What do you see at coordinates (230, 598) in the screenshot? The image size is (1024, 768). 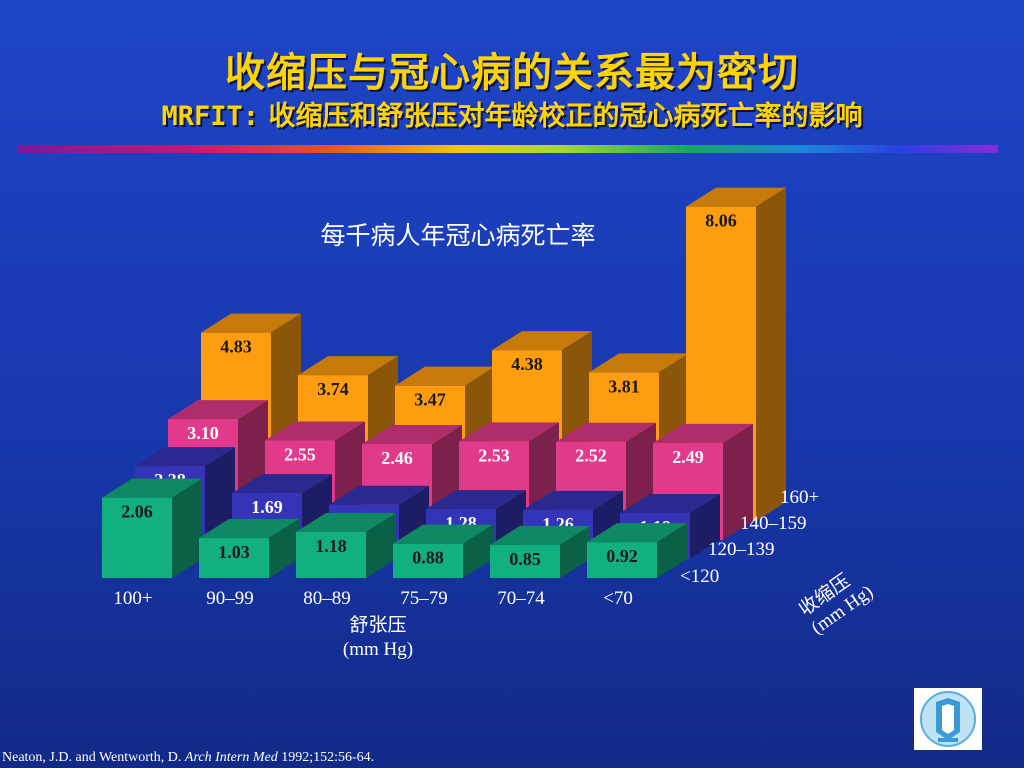 I see `x-tick-label: 90–99` at bounding box center [230, 598].